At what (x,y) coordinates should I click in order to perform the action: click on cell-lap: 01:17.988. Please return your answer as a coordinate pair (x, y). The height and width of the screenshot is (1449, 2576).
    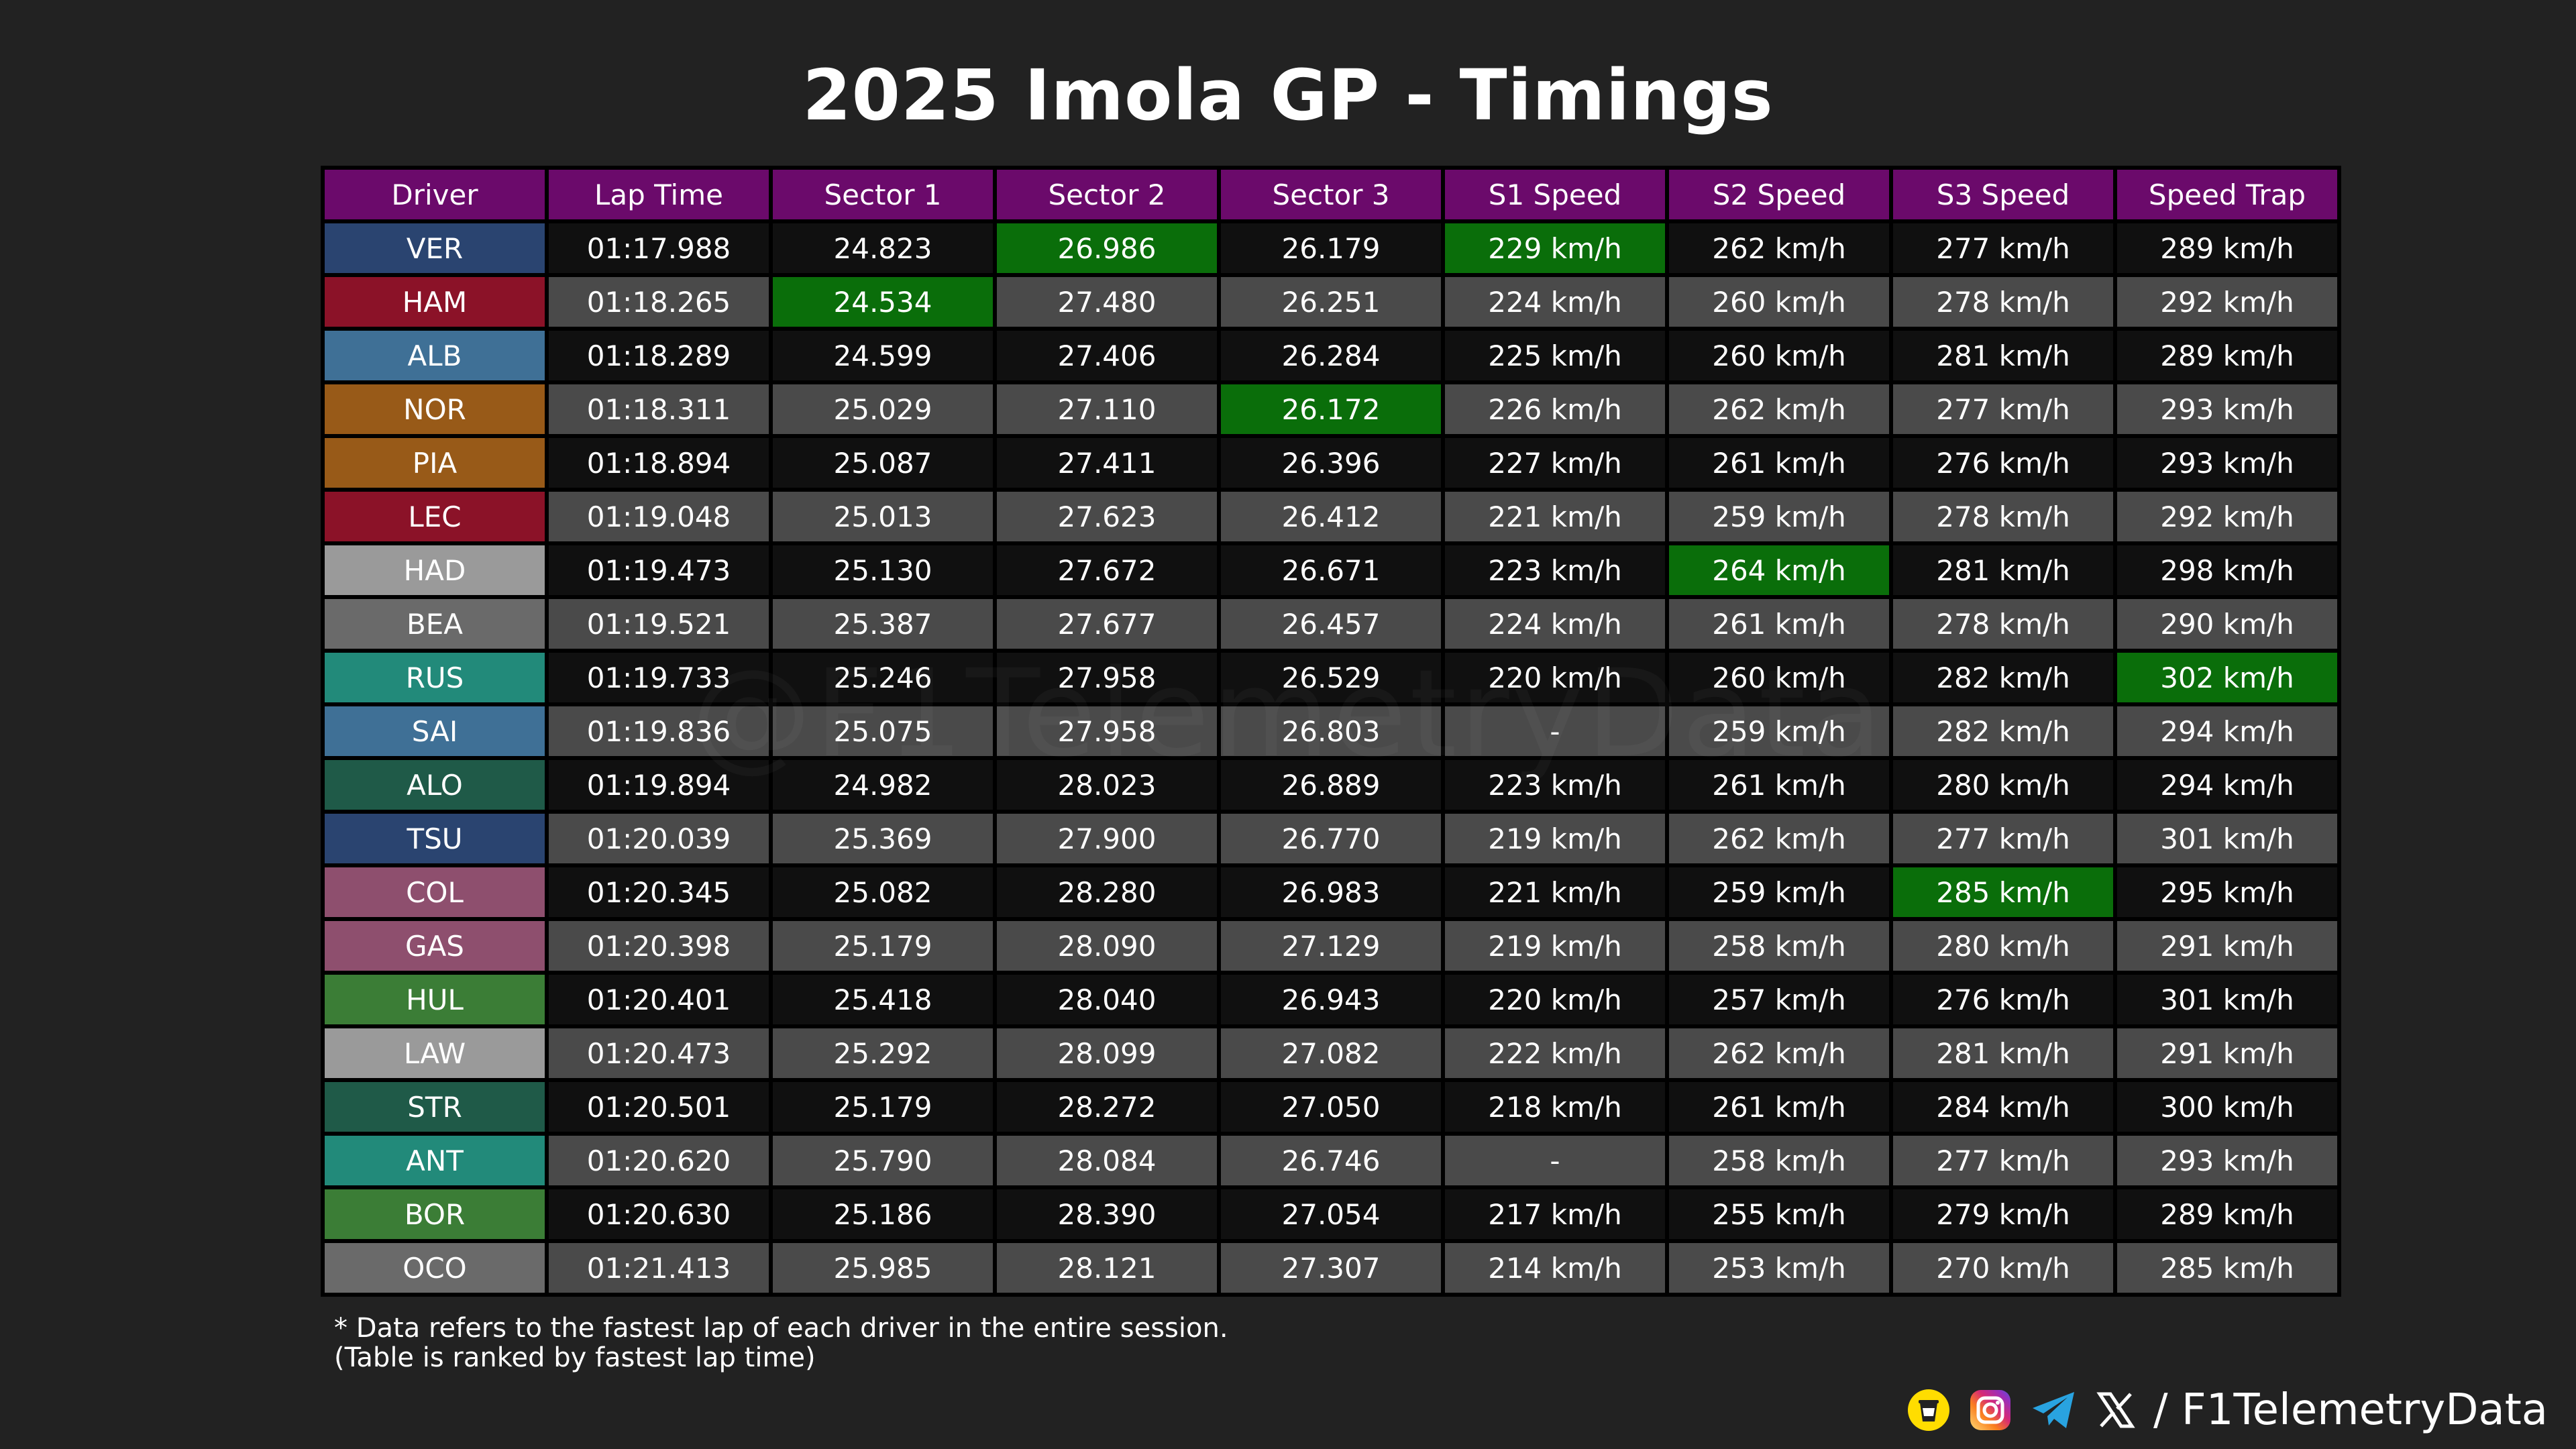
    Looking at the image, I should click on (659, 248).